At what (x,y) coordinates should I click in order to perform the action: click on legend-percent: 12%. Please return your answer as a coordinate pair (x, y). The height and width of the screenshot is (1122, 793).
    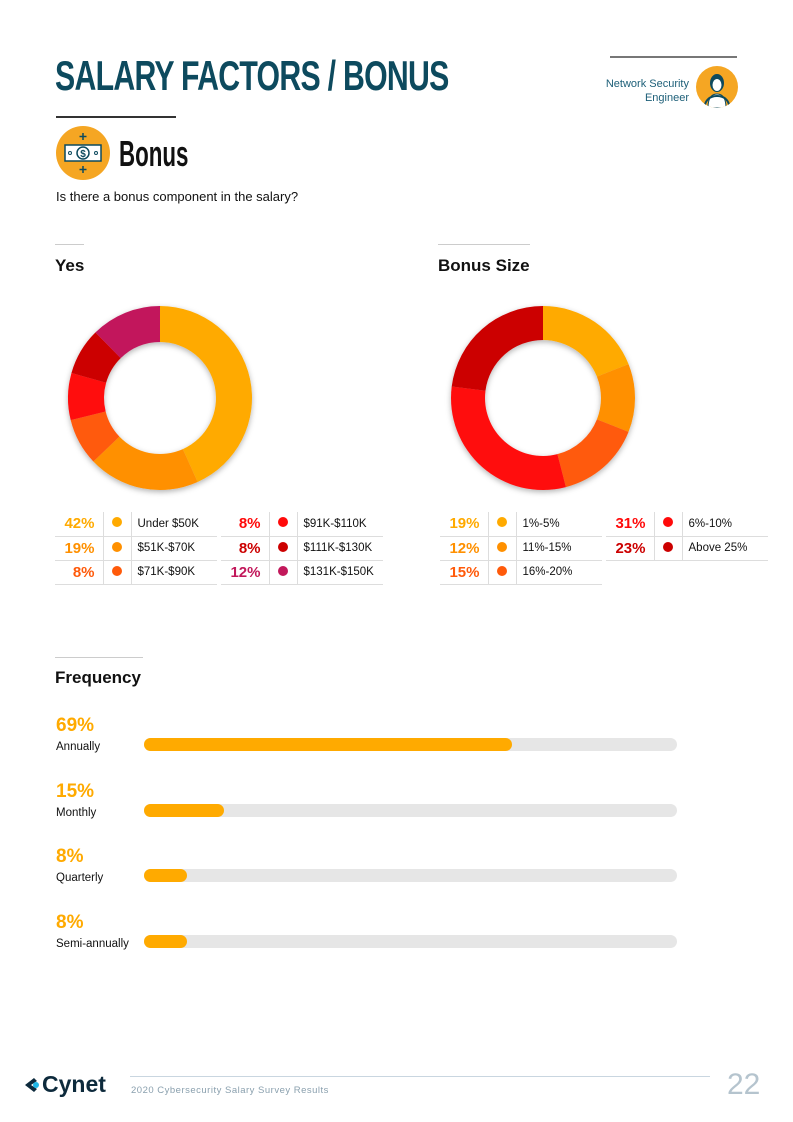
    Looking at the image, I should click on (245, 572).